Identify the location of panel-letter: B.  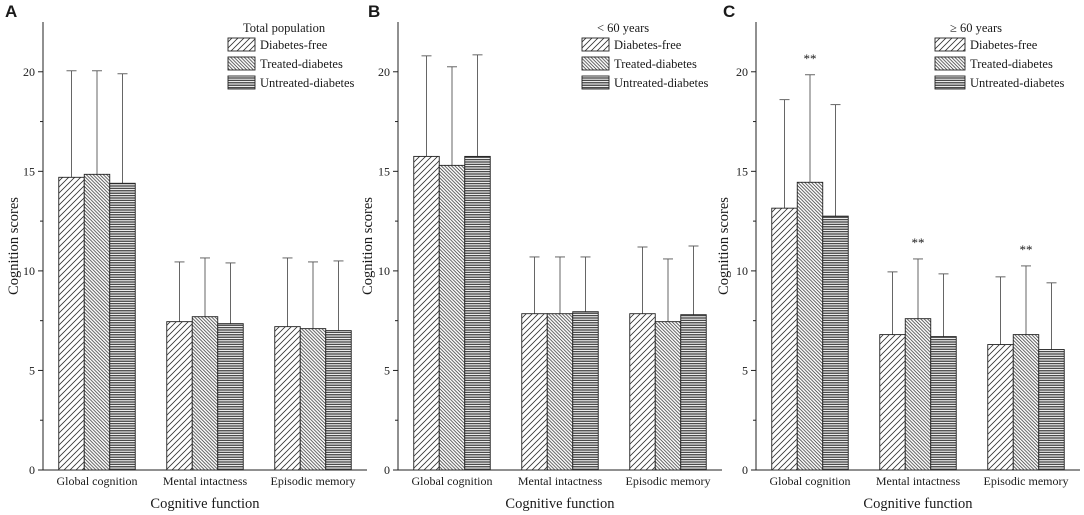
(374, 11).